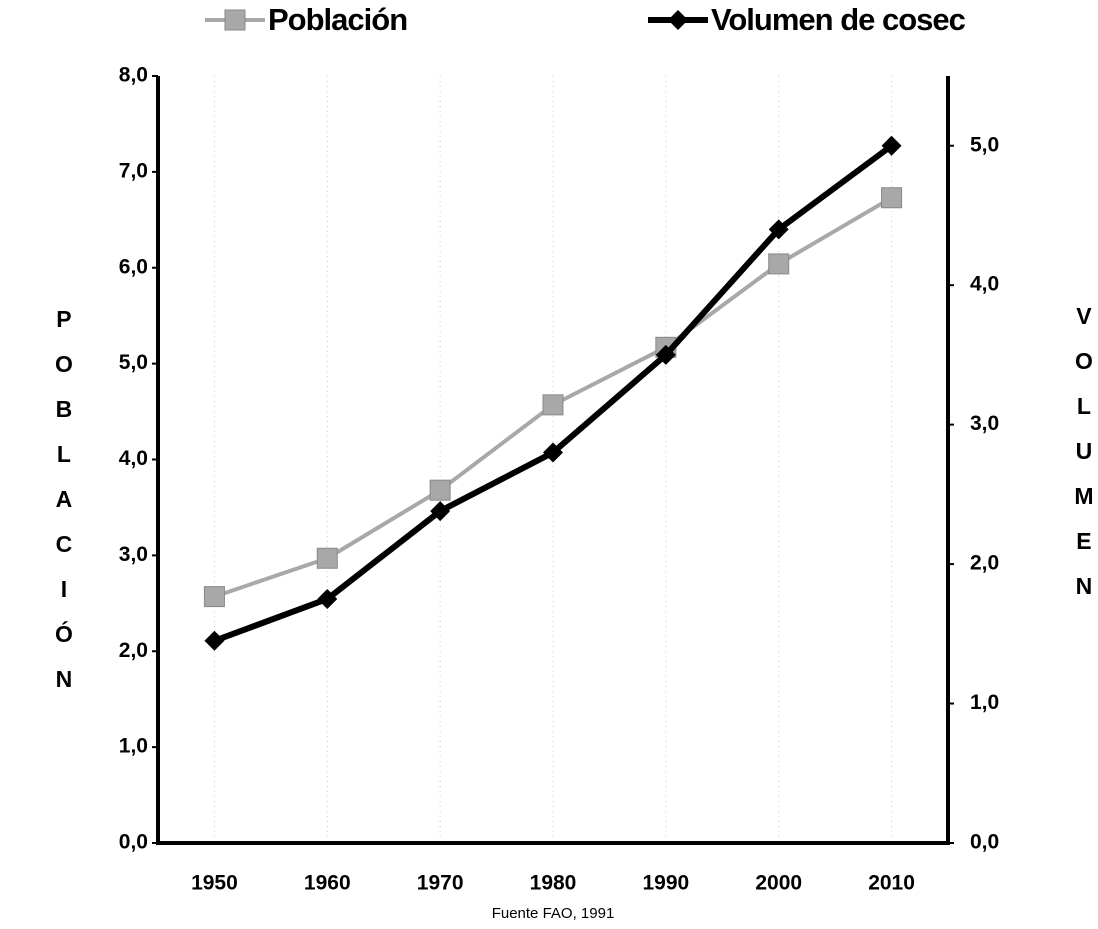  Describe the element at coordinates (553, 913) in the screenshot. I see `source-note: Fuente FAO, 1991` at that location.